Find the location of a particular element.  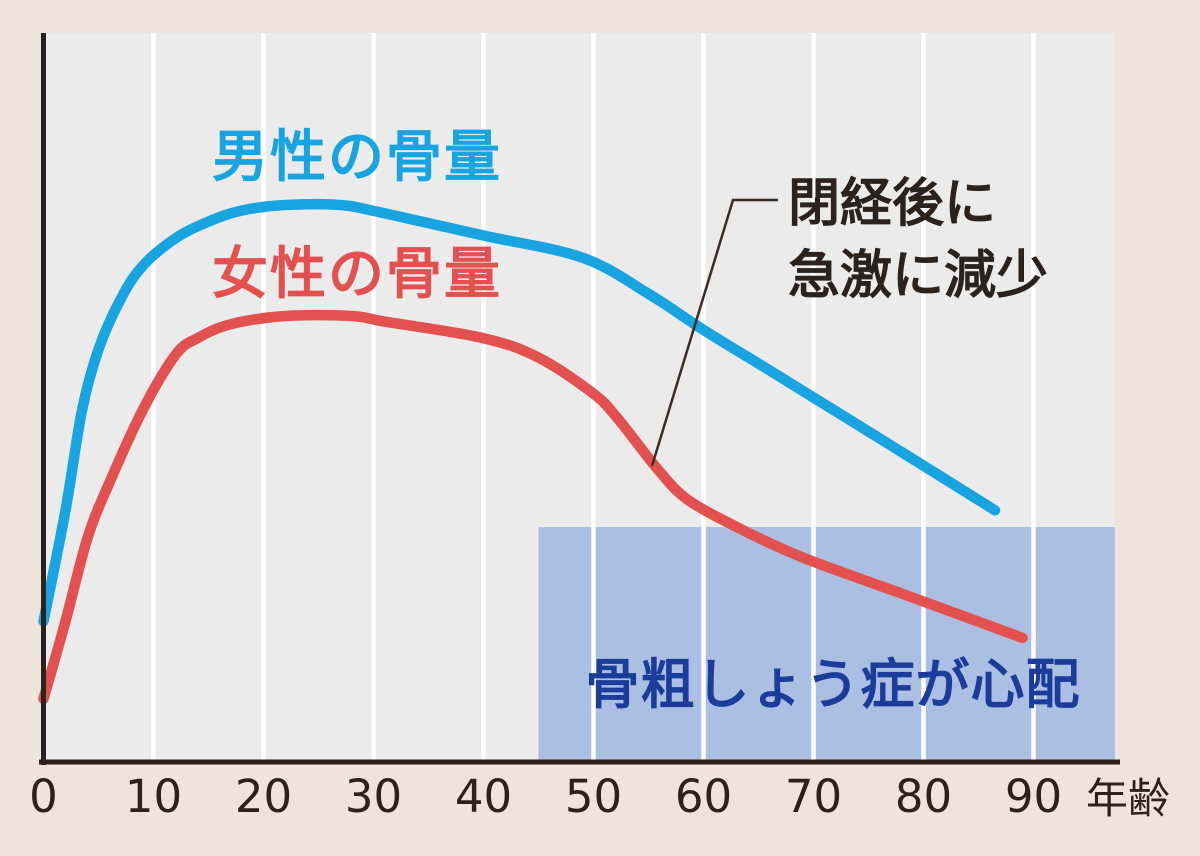

x-tick-label-20: 20 is located at coordinates (263, 796).